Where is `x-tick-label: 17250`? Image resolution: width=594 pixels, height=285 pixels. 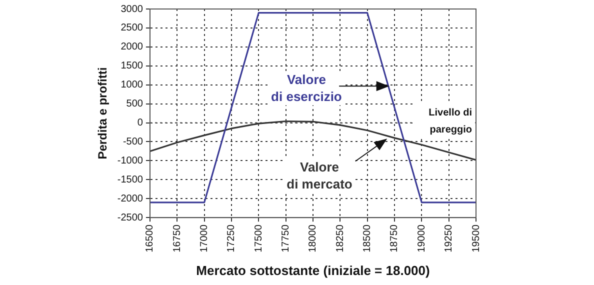 x-tick-label: 17250 is located at coordinates (232, 238).